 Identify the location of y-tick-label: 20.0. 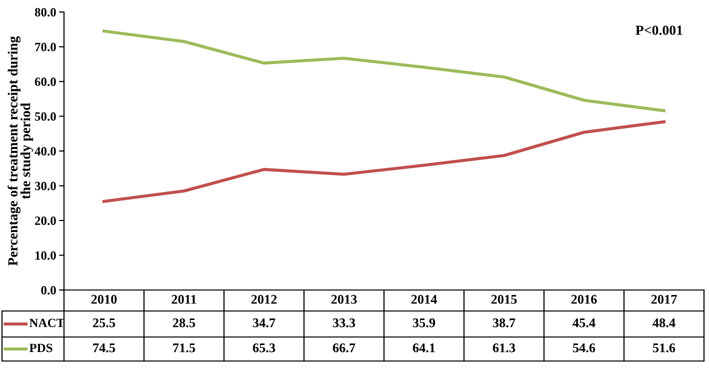
(45, 221).